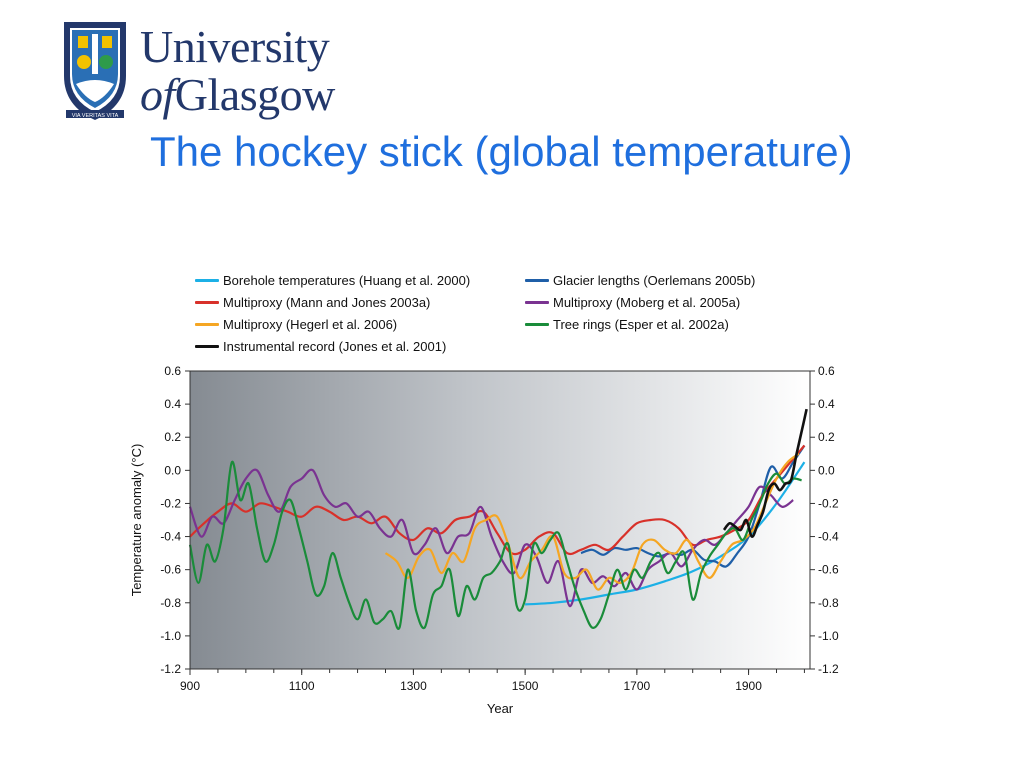 The height and width of the screenshot is (768, 1024). I want to click on y-tick-label-right-7: -0.8, so click(828, 603).